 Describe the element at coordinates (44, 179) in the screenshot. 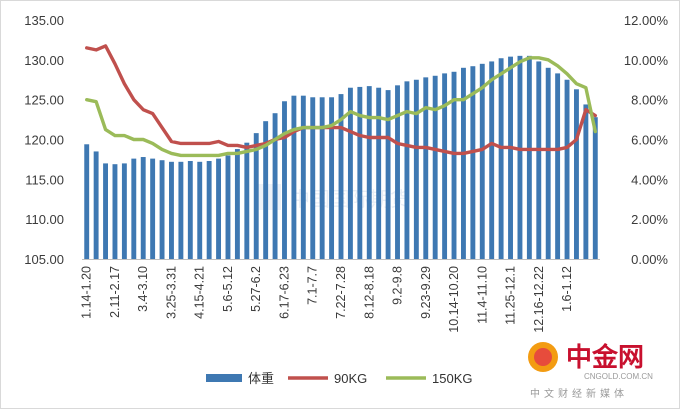

I see `y-tick-label: 115.00` at that location.